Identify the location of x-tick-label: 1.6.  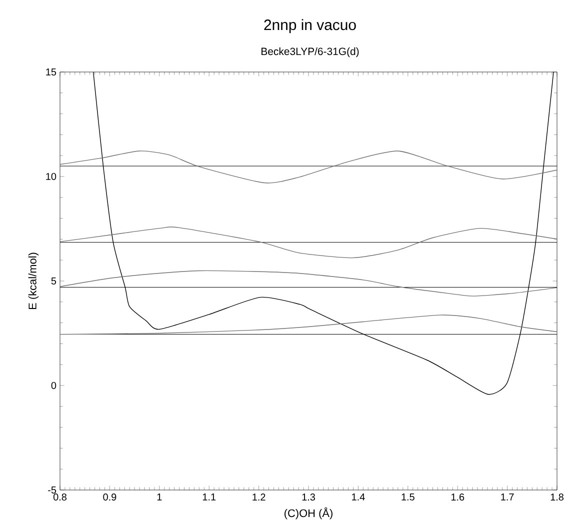
(457, 497).